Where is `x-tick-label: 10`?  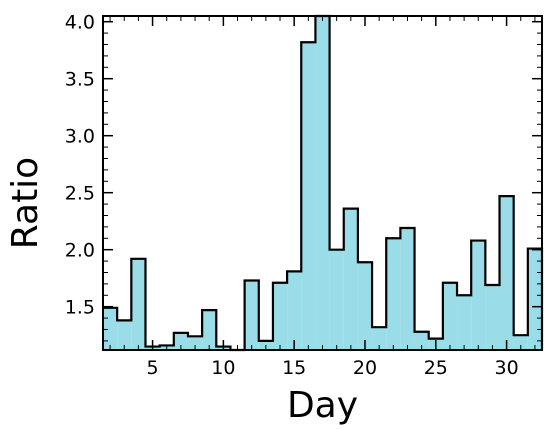
x-tick-label: 10 is located at coordinates (223, 368).